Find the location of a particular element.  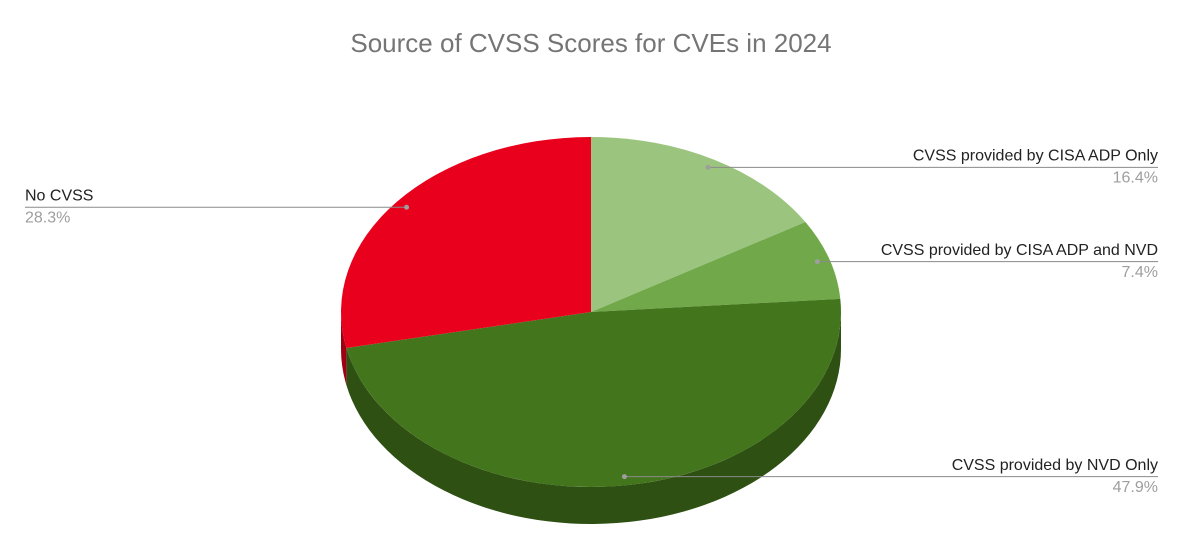

slice-label: CVSS provided by NVD Only is located at coordinates (1055, 465).